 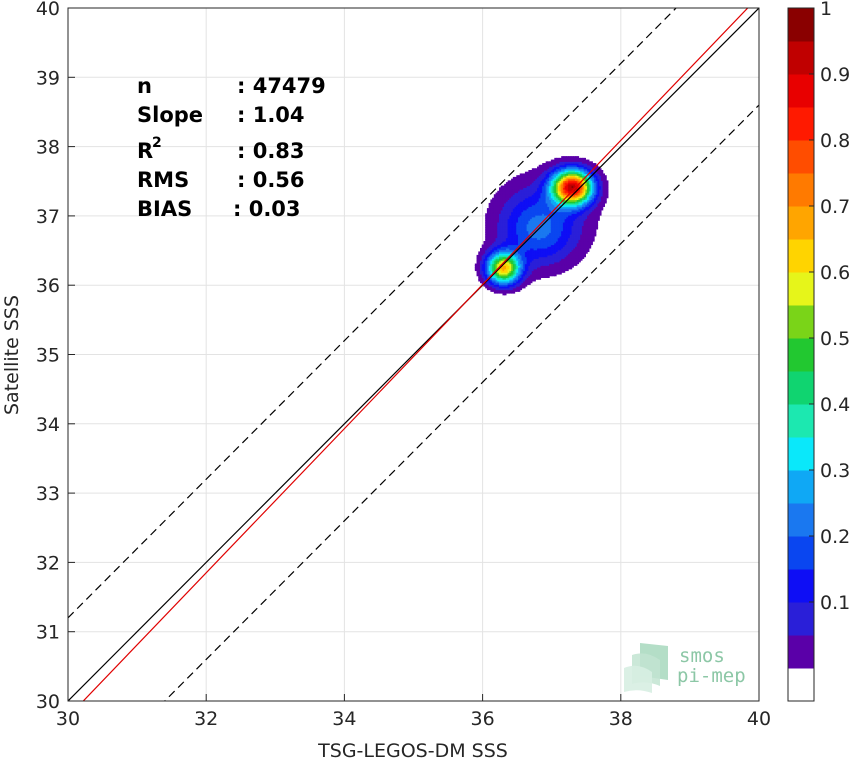 I want to click on colorbar-tick-label: 0.6, so click(x=835, y=273).